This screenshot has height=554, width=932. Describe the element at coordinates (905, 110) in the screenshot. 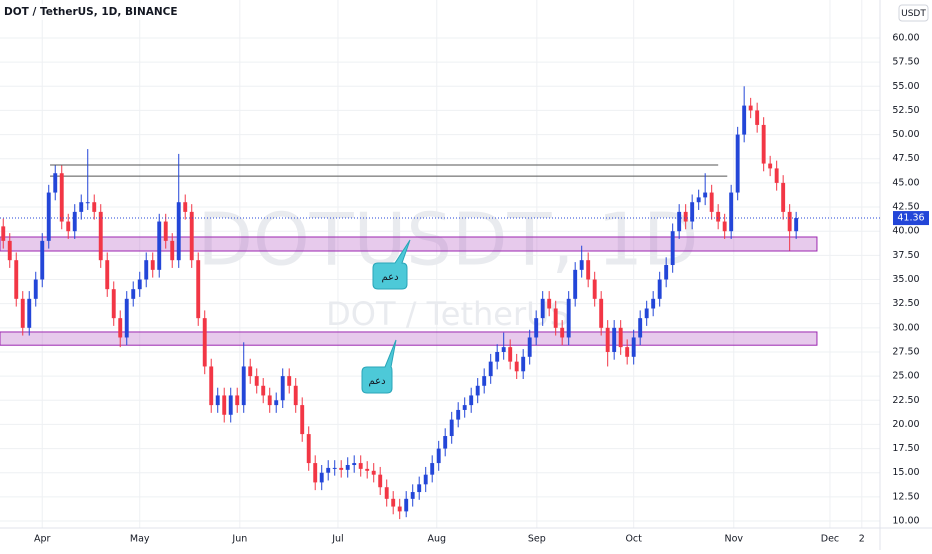

I see `y-tick-label: 52.50` at that location.